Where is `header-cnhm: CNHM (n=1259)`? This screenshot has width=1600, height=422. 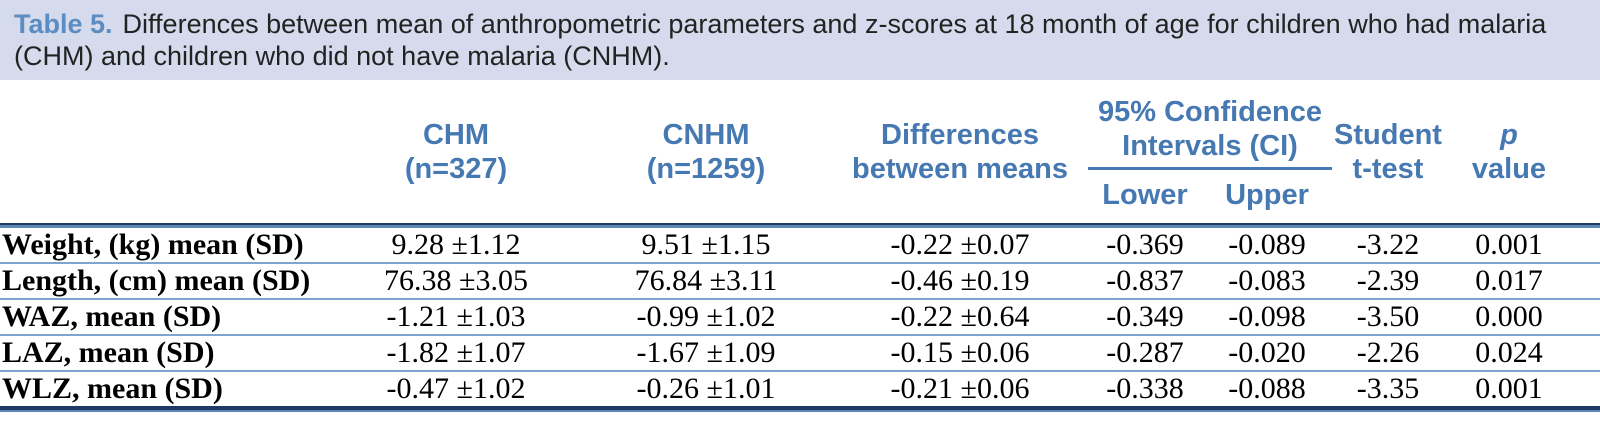 header-cnhm: CNHM (n=1259) is located at coordinates (706, 152).